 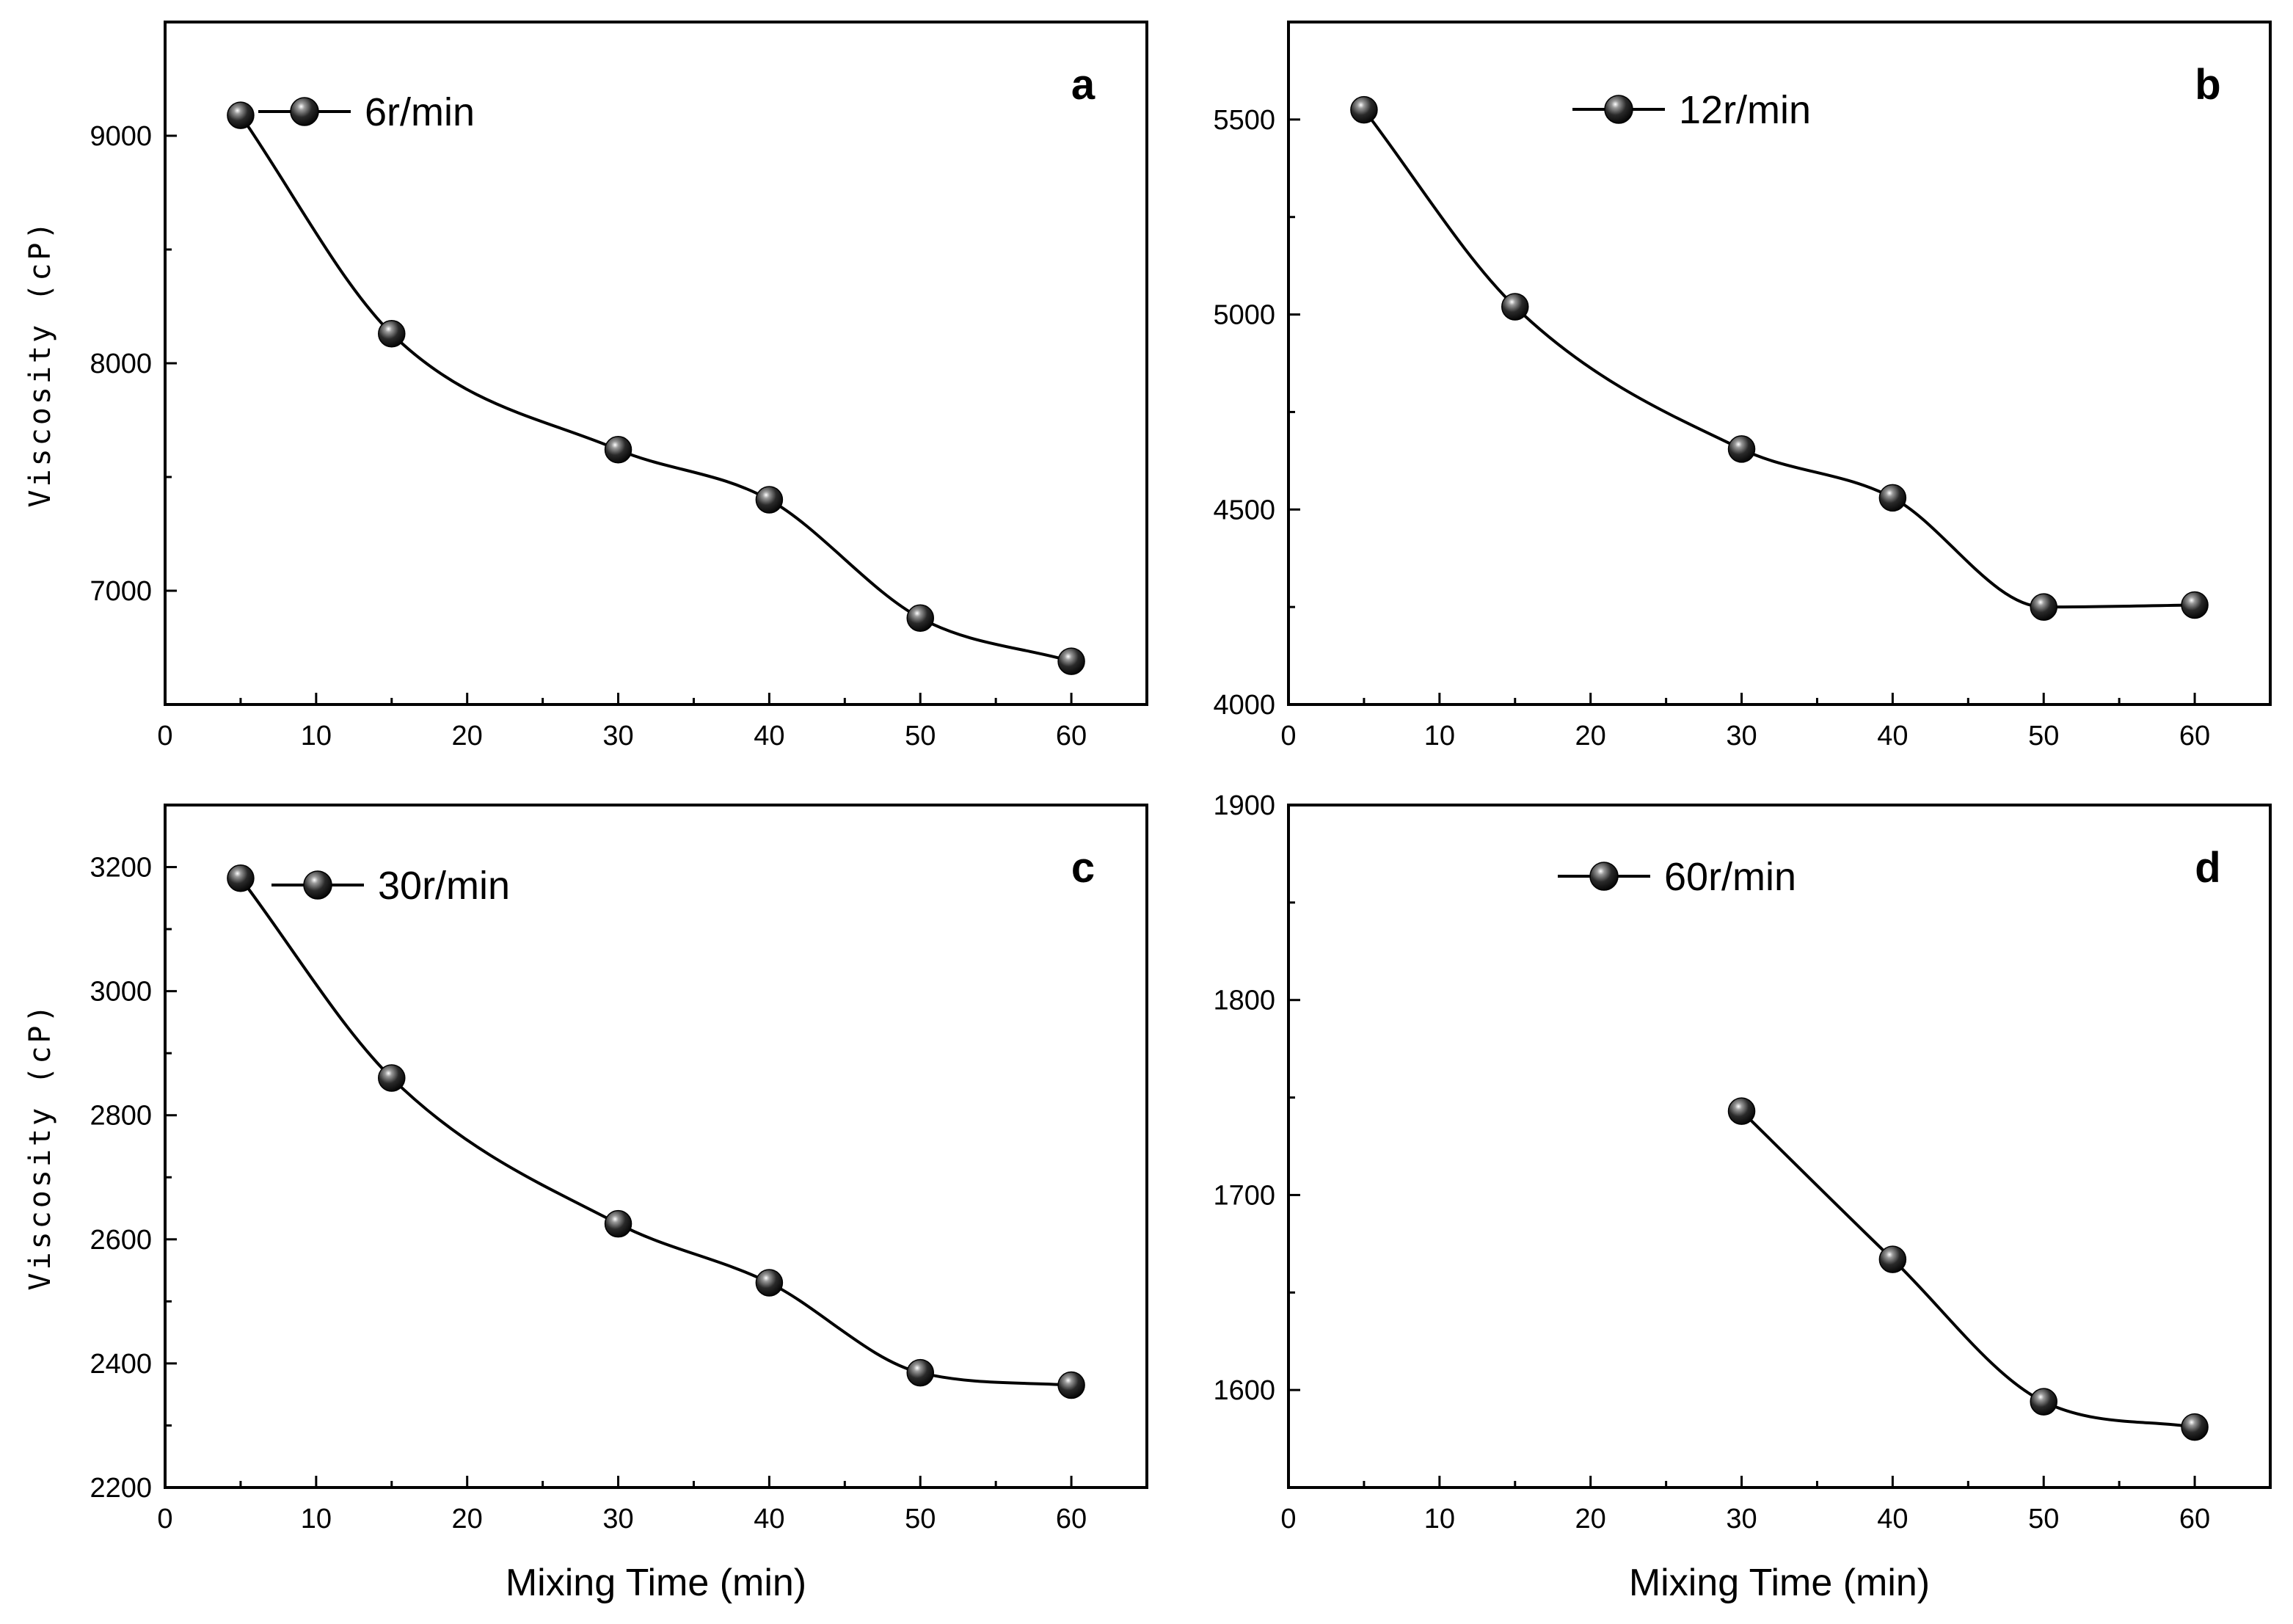 I want to click on legend: 6r/min, so click(x=366, y=112).